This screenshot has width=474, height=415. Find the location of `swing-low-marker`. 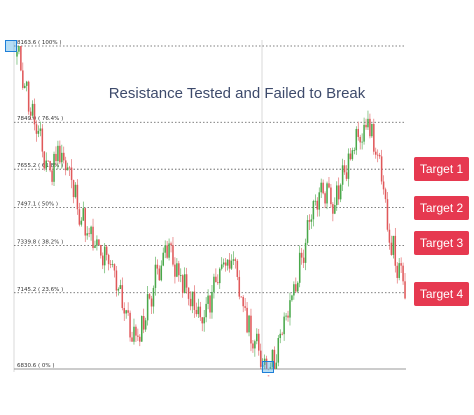

swing-low-marker is located at coordinates (268, 367).